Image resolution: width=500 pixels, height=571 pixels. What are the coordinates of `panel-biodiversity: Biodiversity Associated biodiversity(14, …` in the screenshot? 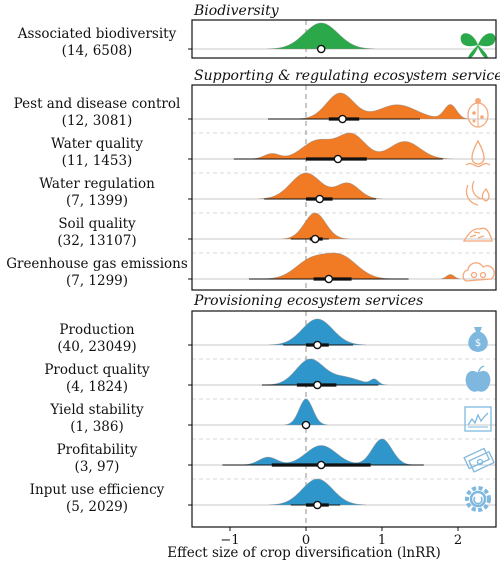 It's located at (257, 31).